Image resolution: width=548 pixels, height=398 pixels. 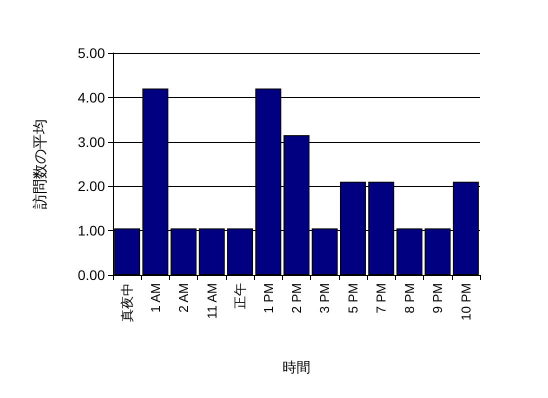 I want to click on x-tick-label: 真夜中, so click(x=127, y=302).